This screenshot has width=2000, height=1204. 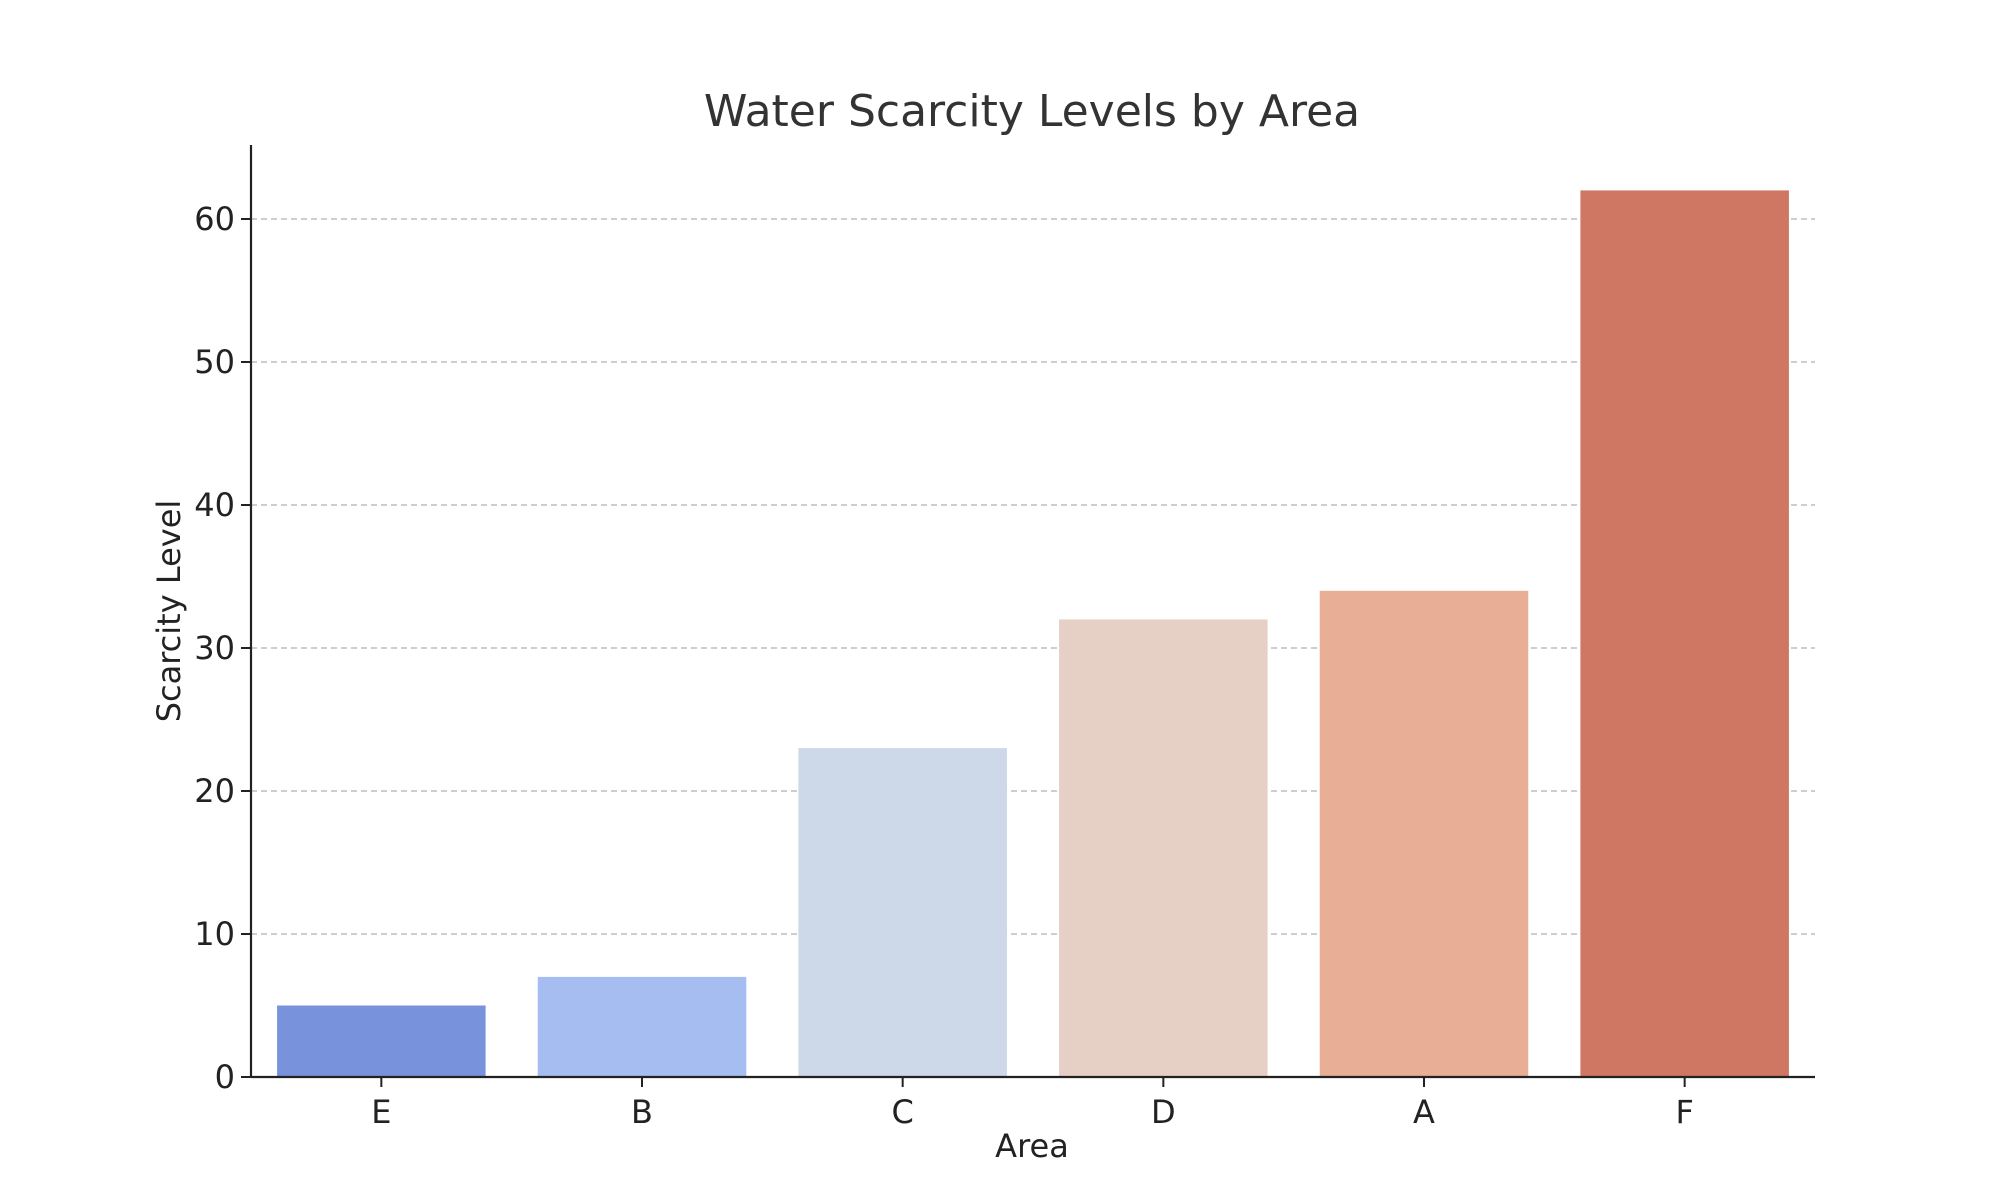 I want to click on y-axis-label: Scarcity Level, so click(x=169, y=611).